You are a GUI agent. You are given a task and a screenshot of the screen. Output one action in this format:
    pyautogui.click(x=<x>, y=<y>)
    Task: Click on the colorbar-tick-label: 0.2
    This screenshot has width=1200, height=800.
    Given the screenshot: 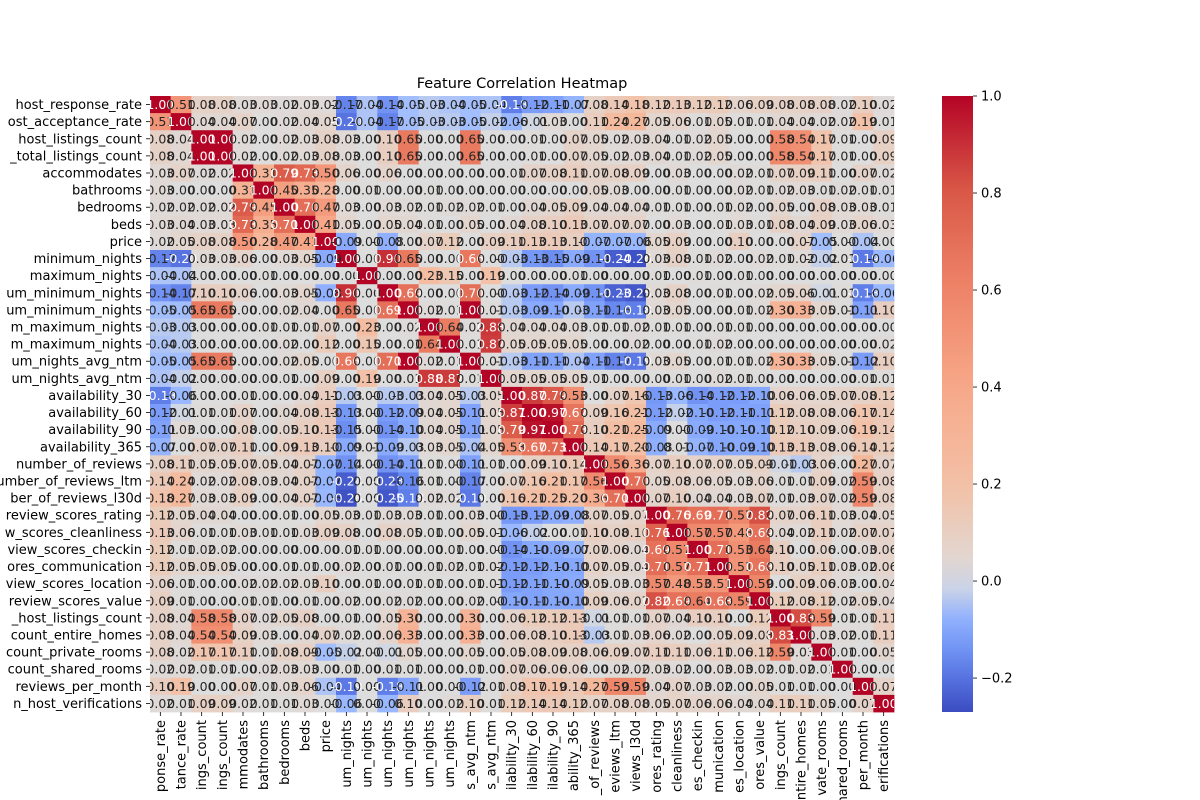 What is the action you would take?
    pyautogui.click(x=991, y=485)
    